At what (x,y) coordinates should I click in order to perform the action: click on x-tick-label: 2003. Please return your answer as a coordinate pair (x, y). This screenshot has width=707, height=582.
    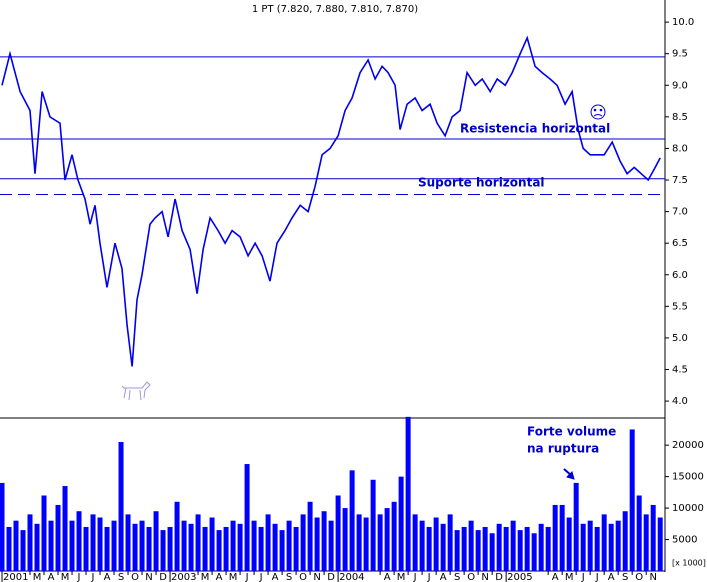
    Looking at the image, I should click on (183, 577).